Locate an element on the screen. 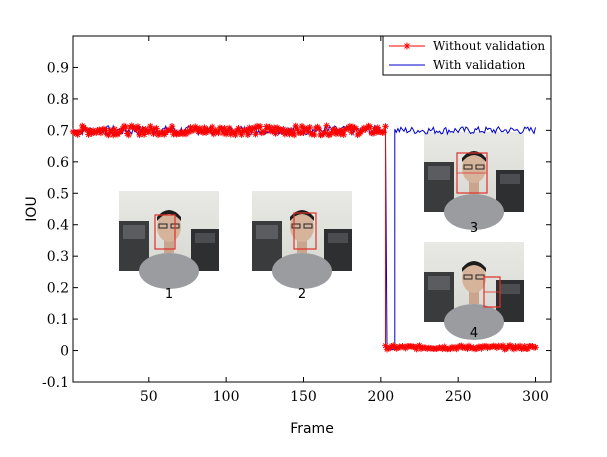 The height and width of the screenshot is (457, 607). inset-caption: 4 is located at coordinates (474, 333).